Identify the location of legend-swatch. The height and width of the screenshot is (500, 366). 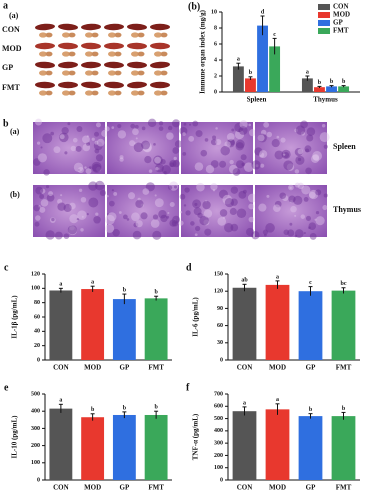
(324, 31).